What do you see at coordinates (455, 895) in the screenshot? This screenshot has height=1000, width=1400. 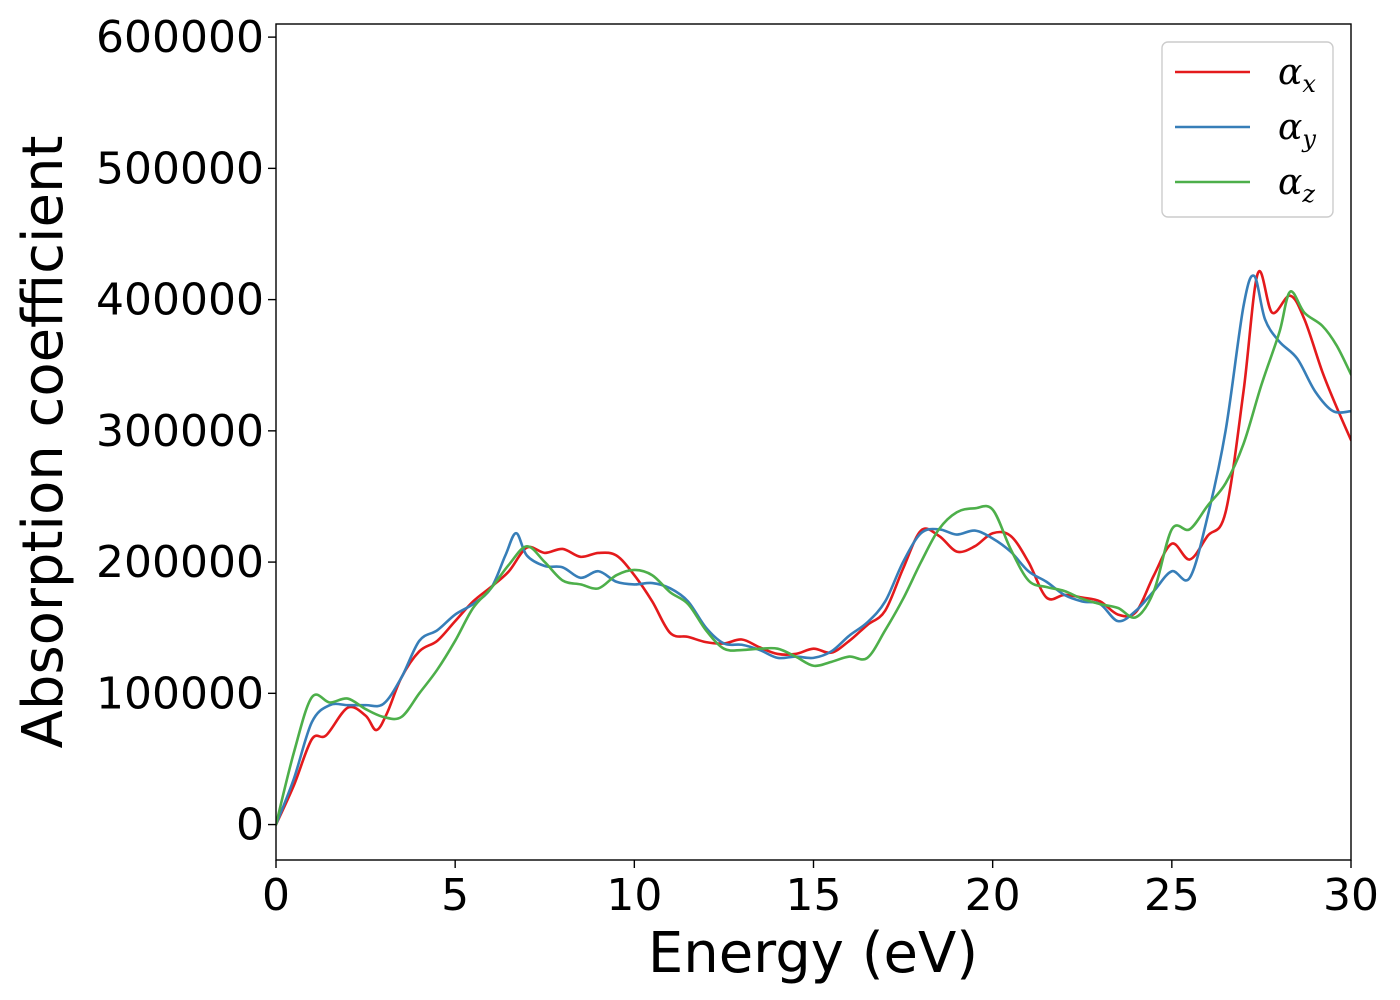 I see `x-tick-label: 5` at bounding box center [455, 895].